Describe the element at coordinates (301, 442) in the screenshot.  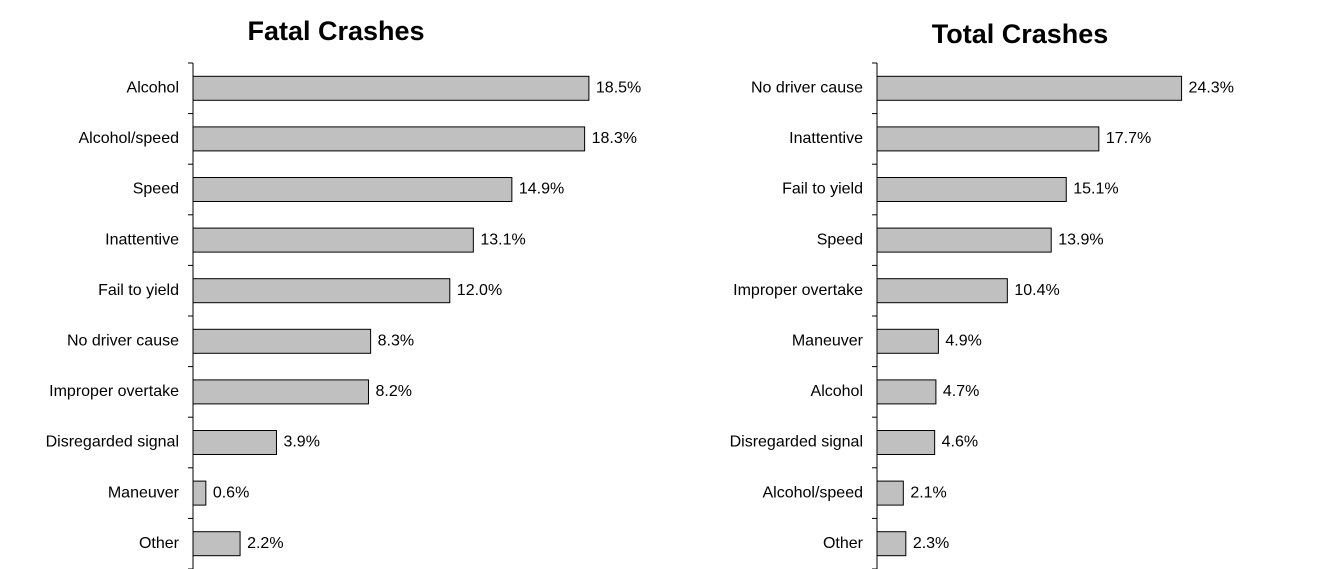
I see `data-label: 3.9%` at that location.